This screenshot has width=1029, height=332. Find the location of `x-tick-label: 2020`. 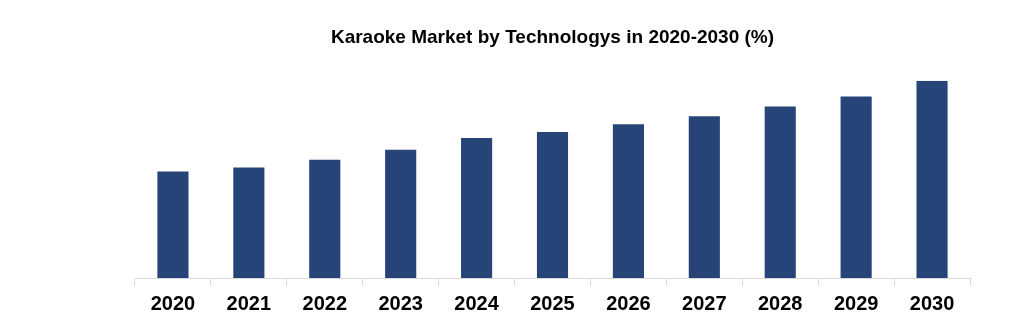

x-tick-label: 2020 is located at coordinates (173, 302).